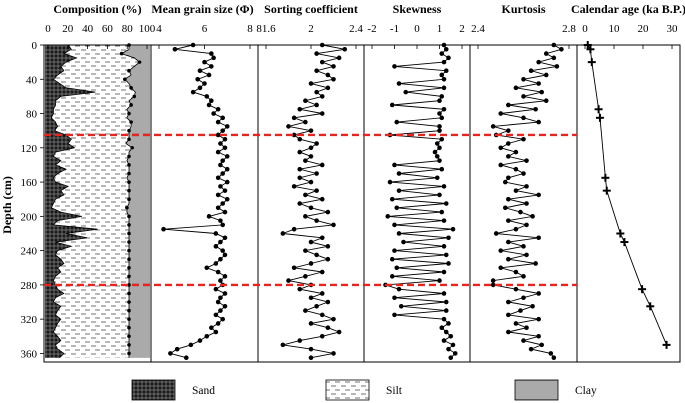 Image resolution: width=685 pixels, height=403 pixels. What do you see at coordinates (356, 29) in the screenshot?
I see `x-tick-label: 2.4` at bounding box center [356, 29].